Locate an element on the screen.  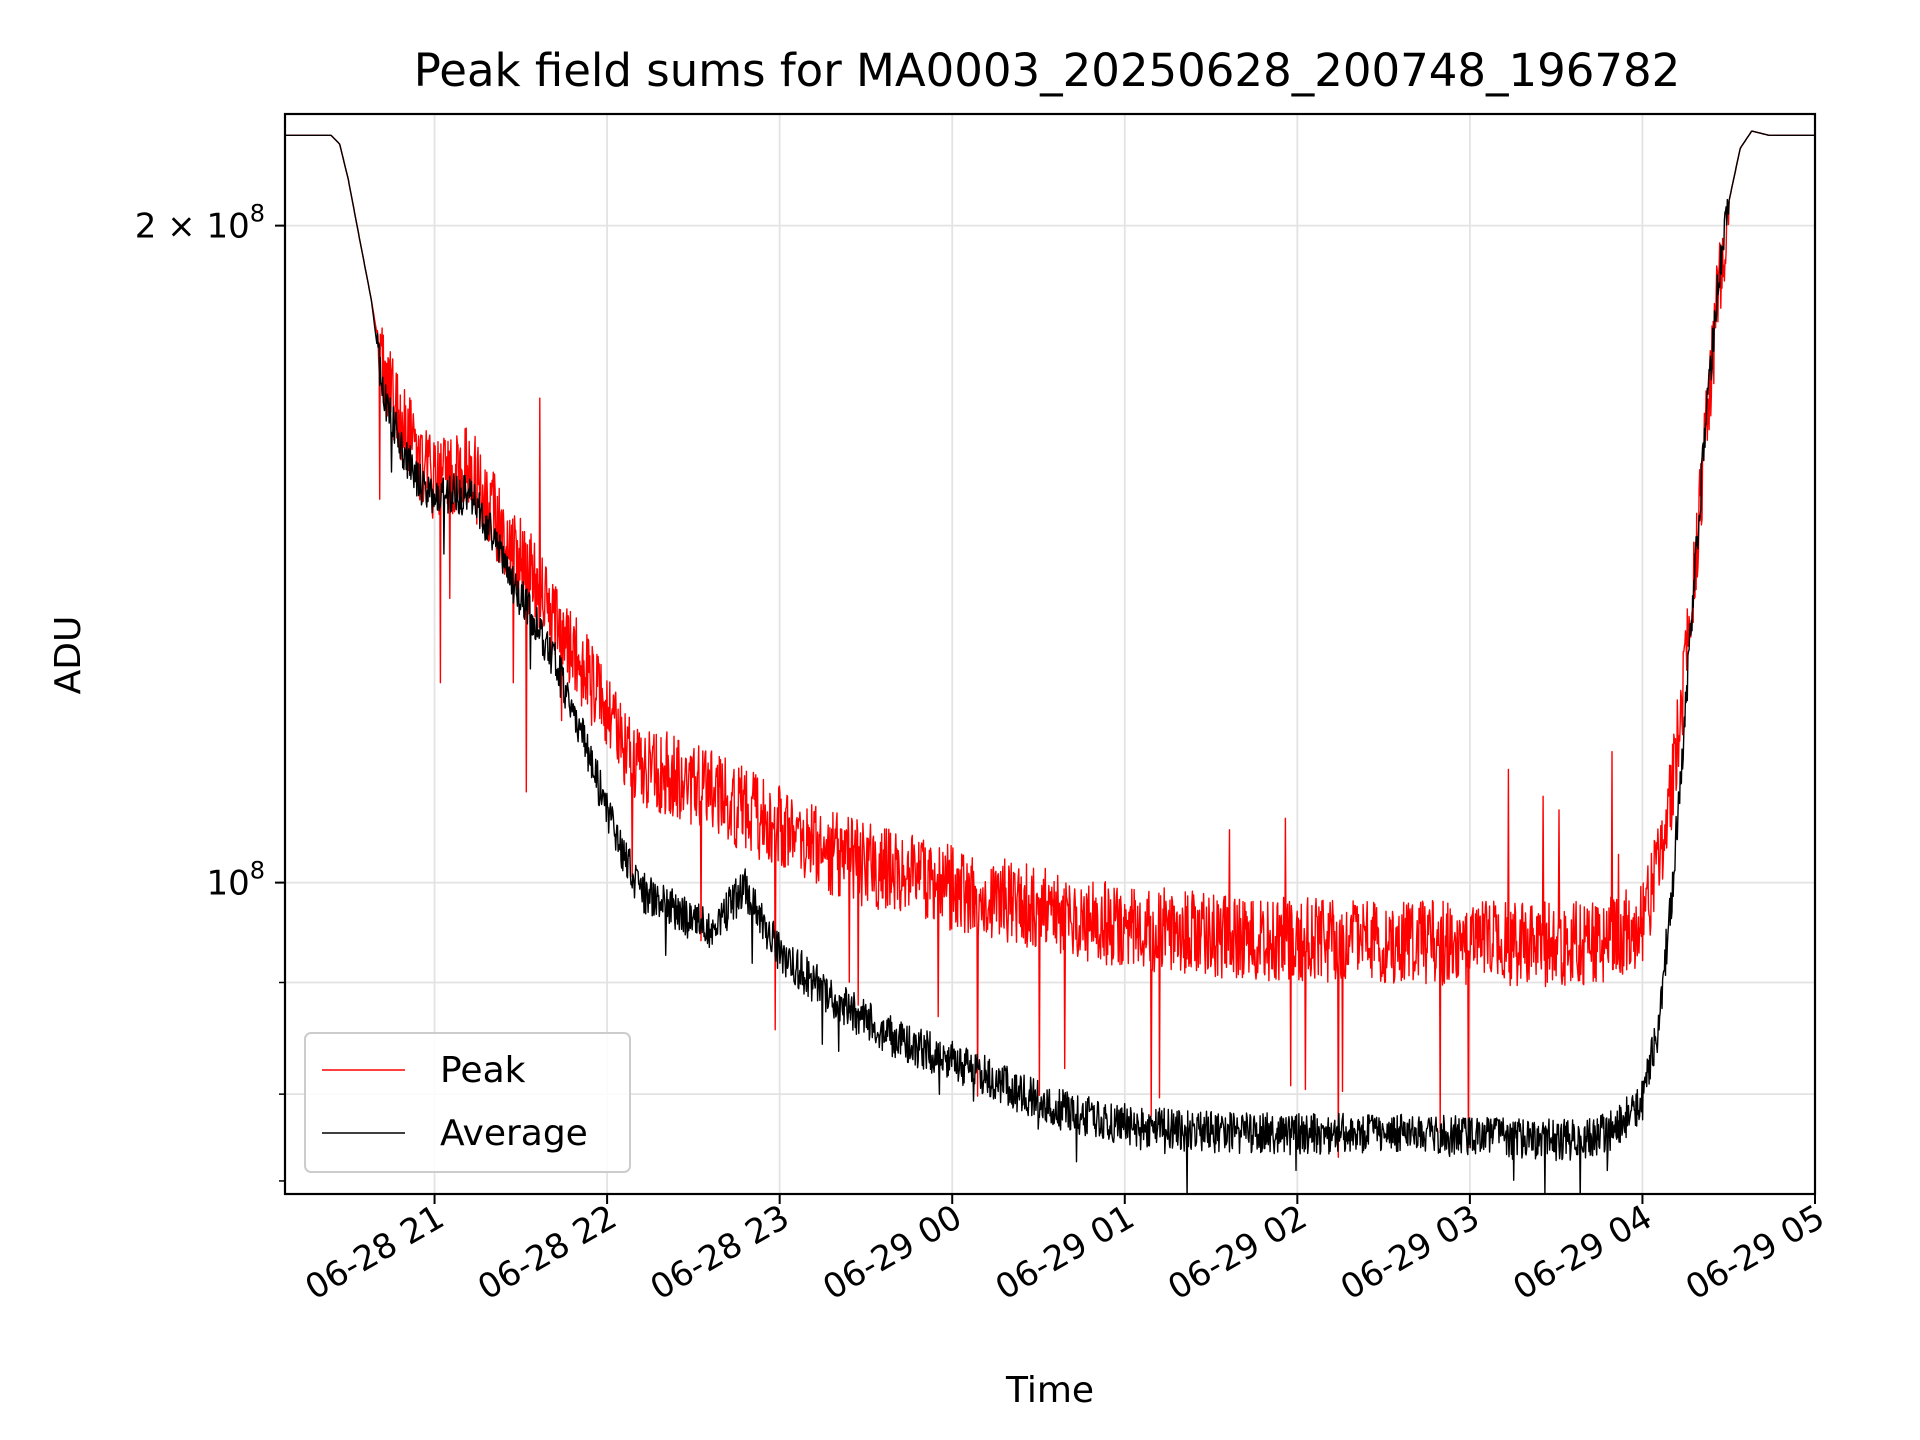
legend-box is located at coordinates (467, 1102).